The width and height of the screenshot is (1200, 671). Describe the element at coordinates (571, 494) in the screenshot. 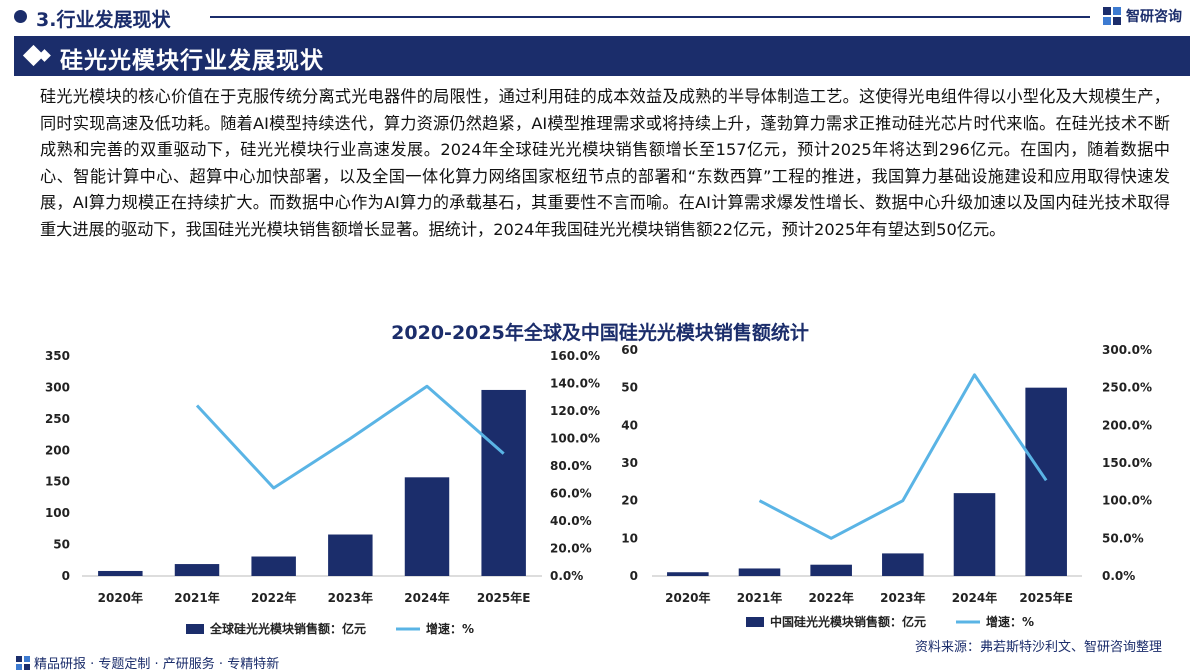

I see `global-y2-tick: 60.0%` at that location.